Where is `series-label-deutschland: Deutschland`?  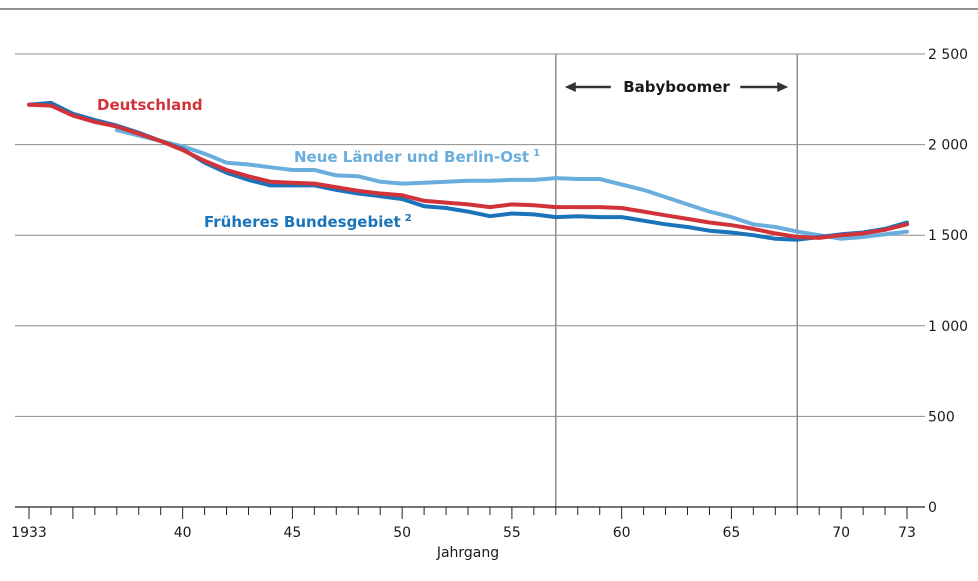
series-label-deutschland: Deutschland is located at coordinates (150, 105).